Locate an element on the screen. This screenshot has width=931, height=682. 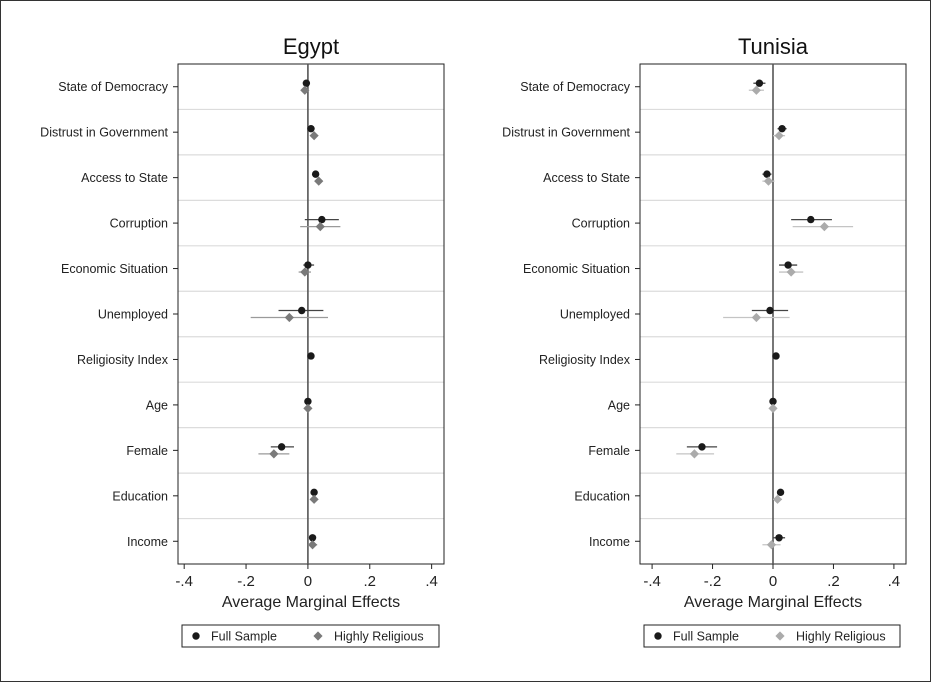
chart-title: Tunisia is located at coordinates (773, 46).